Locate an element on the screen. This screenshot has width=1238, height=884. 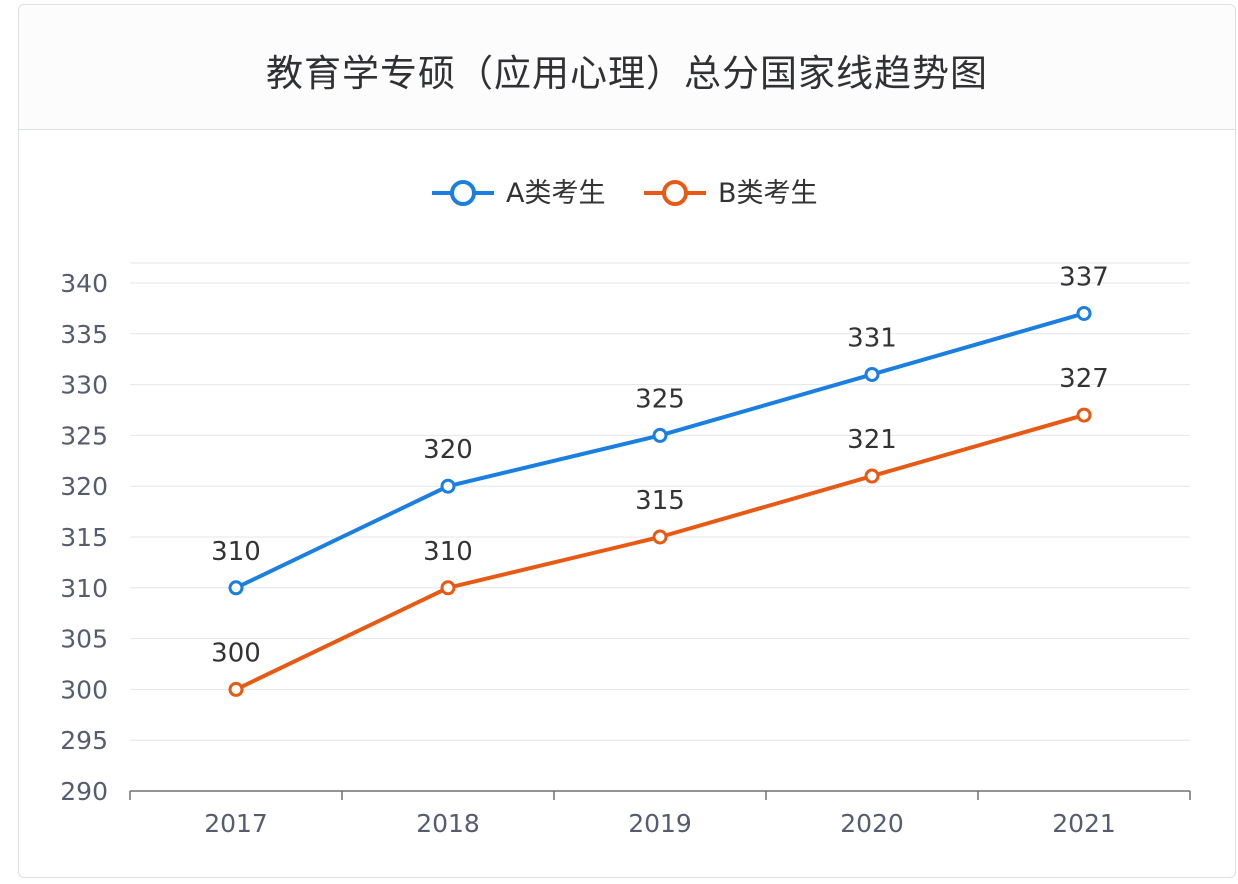
y-tick-label: 330 is located at coordinates (84, 385).